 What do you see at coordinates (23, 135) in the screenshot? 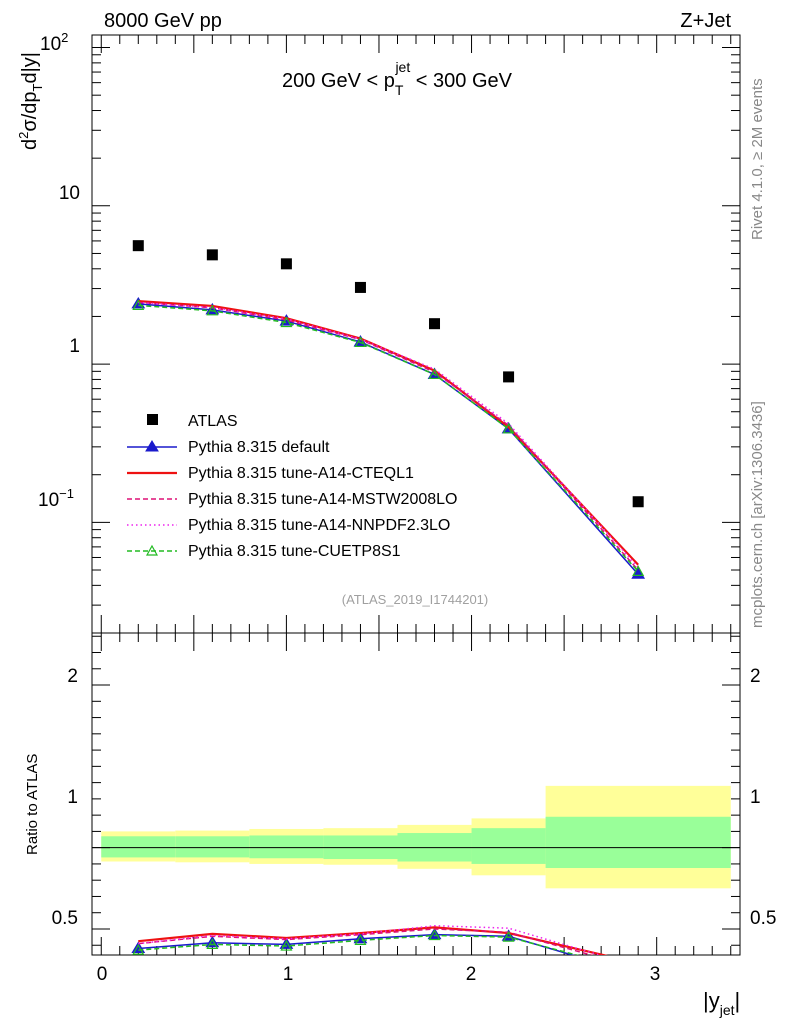
I see `ylabel-two: 2` at bounding box center [23, 135].